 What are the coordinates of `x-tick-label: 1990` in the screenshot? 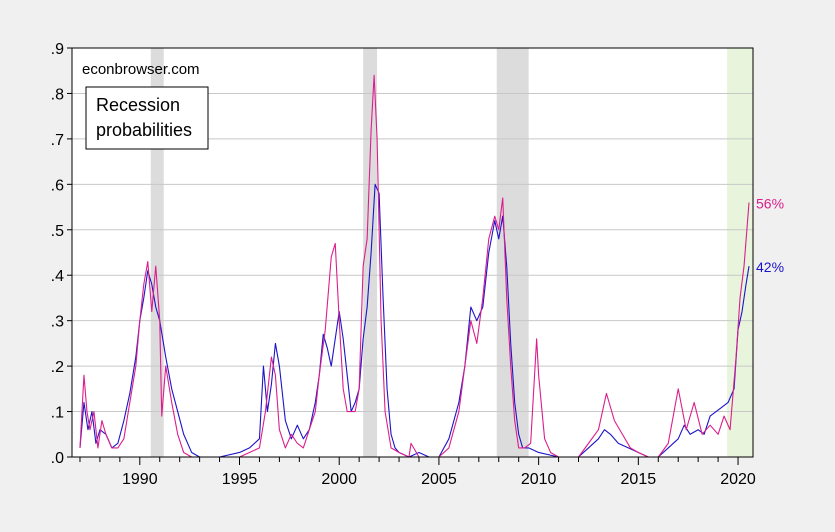 It's located at (140, 479).